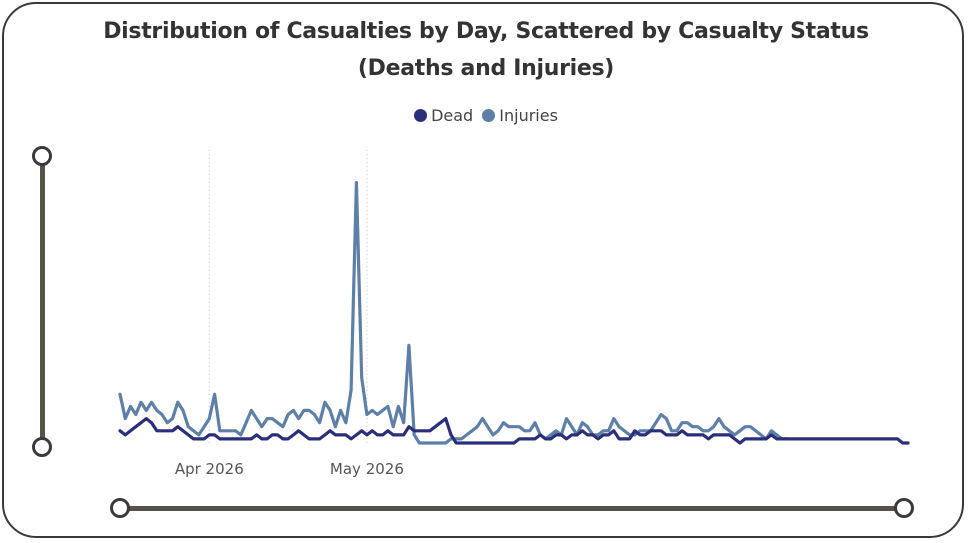 The height and width of the screenshot is (543, 972). What do you see at coordinates (120, 508) in the screenshot?
I see `horizontal-zoom-slider-left-handle` at bounding box center [120, 508].